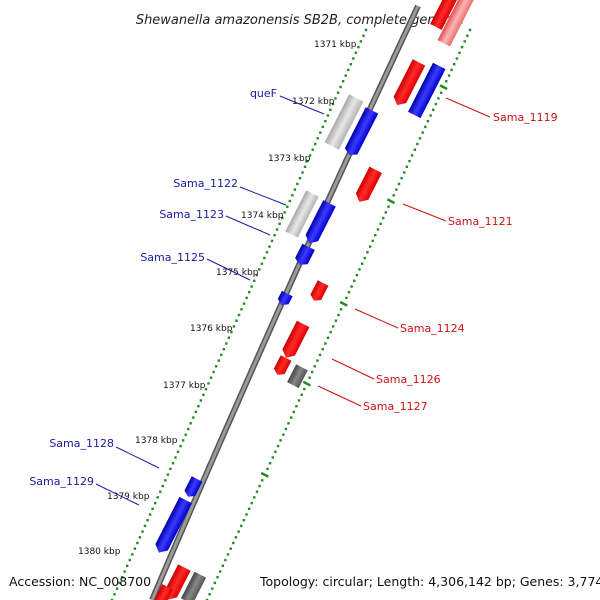 The height and width of the screenshot is (600, 600). Describe the element at coordinates (282, 366) in the screenshot. I see `gene-sama-1126b` at that location.